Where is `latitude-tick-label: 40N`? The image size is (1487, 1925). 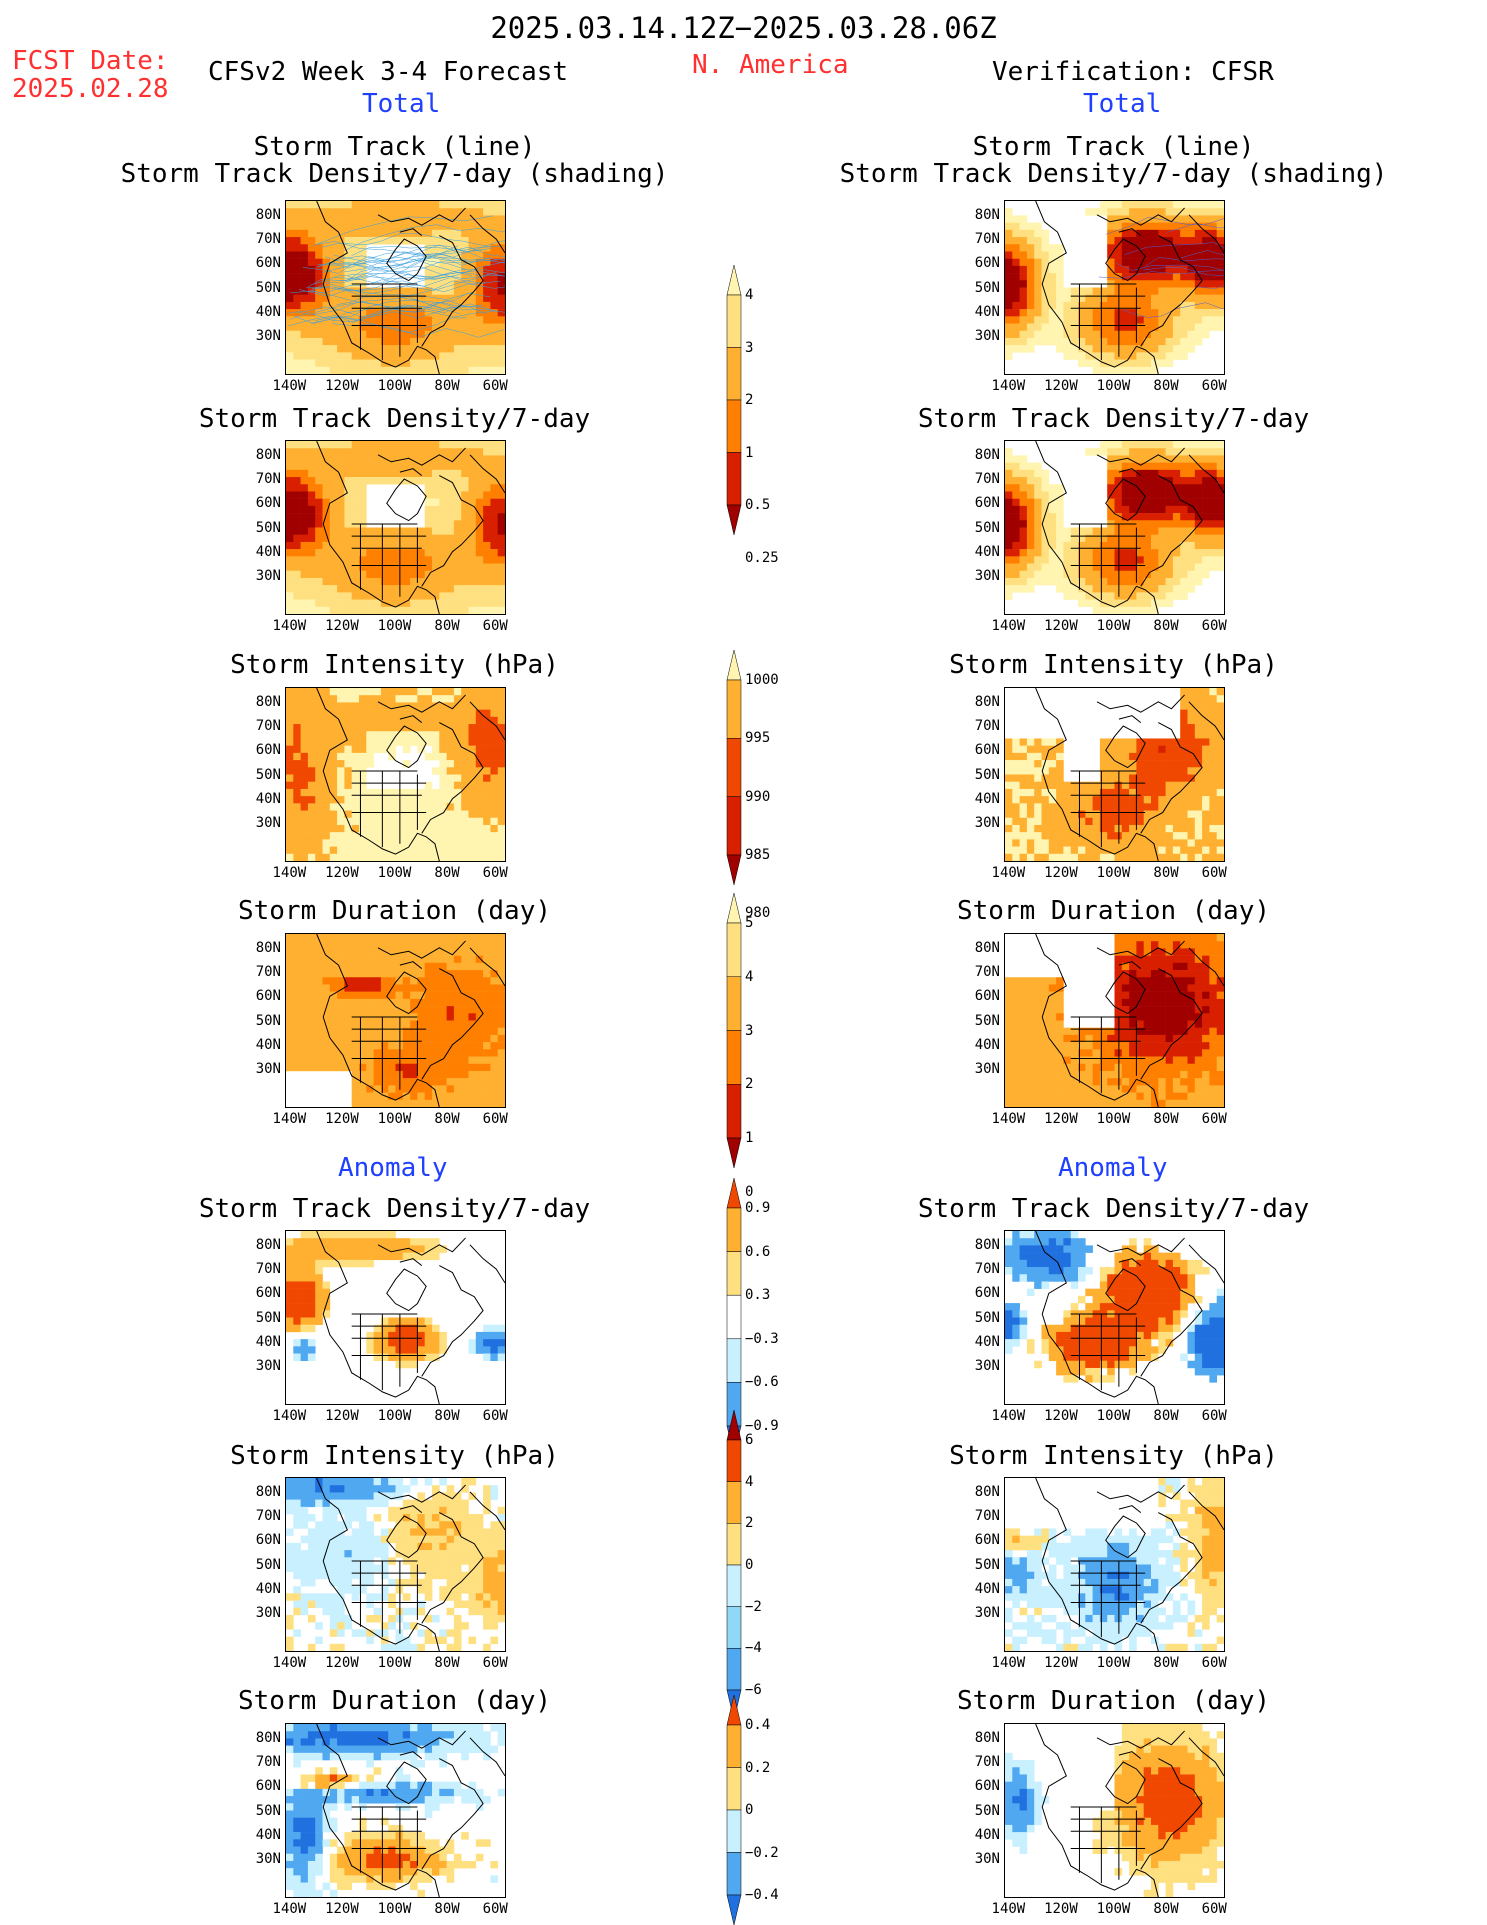
latitude-tick-label: 40N is located at coordinates (987, 798).